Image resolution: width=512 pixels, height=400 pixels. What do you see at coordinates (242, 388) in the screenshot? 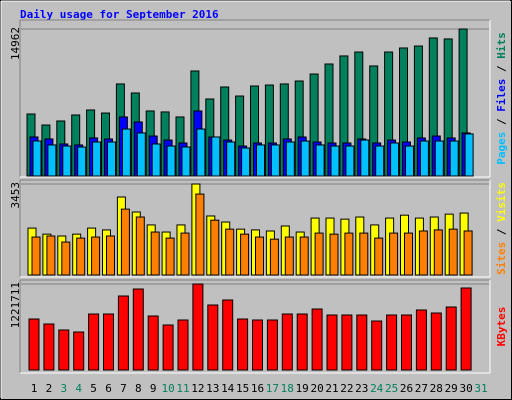
I see `x-tick-label: 15` at bounding box center [242, 388].